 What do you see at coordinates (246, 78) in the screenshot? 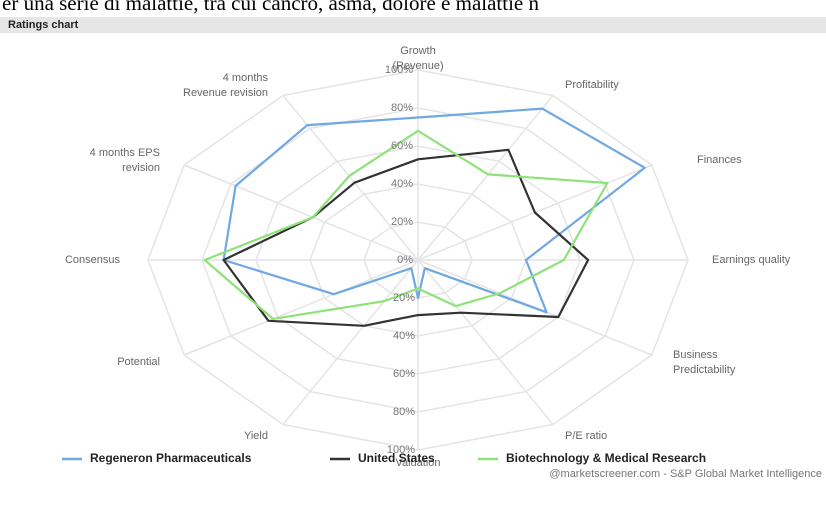
I see `category-label: 4 months` at bounding box center [246, 78].